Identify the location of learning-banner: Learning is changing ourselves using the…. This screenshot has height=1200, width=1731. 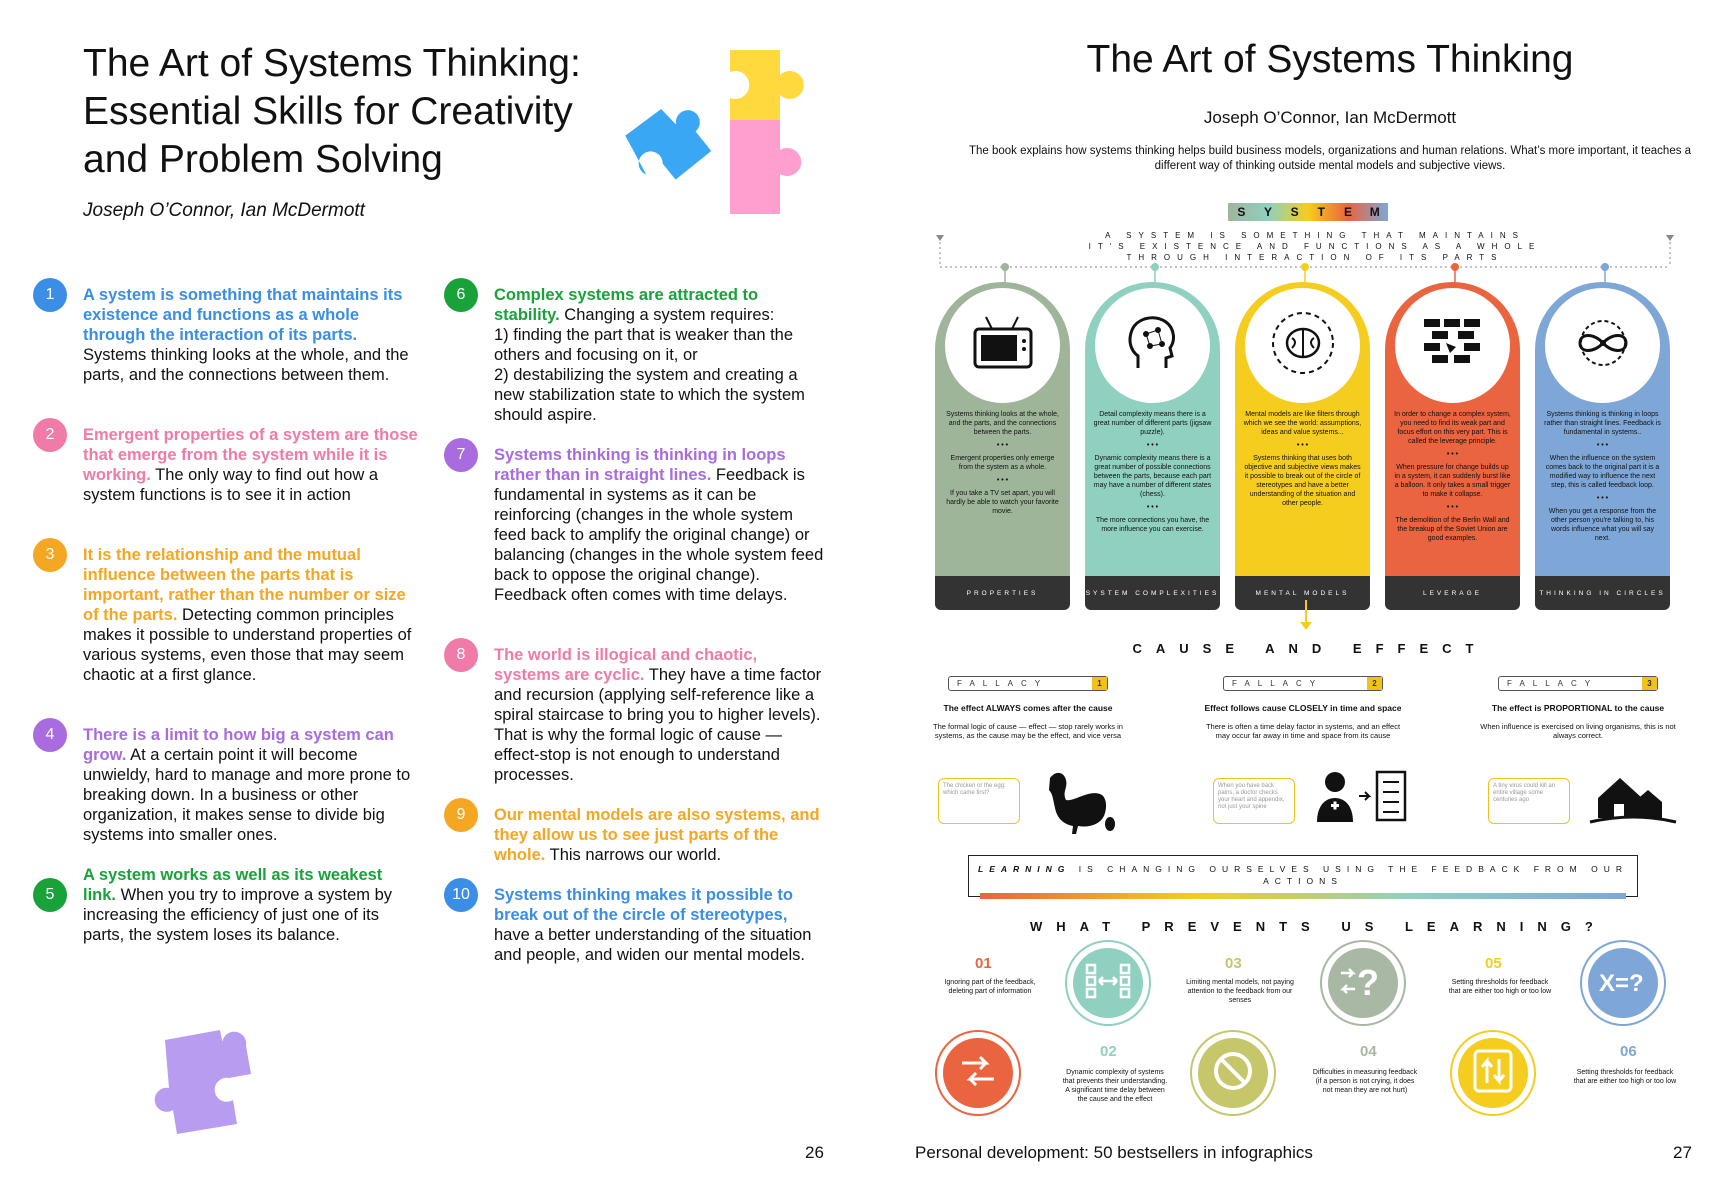
(1303, 876).